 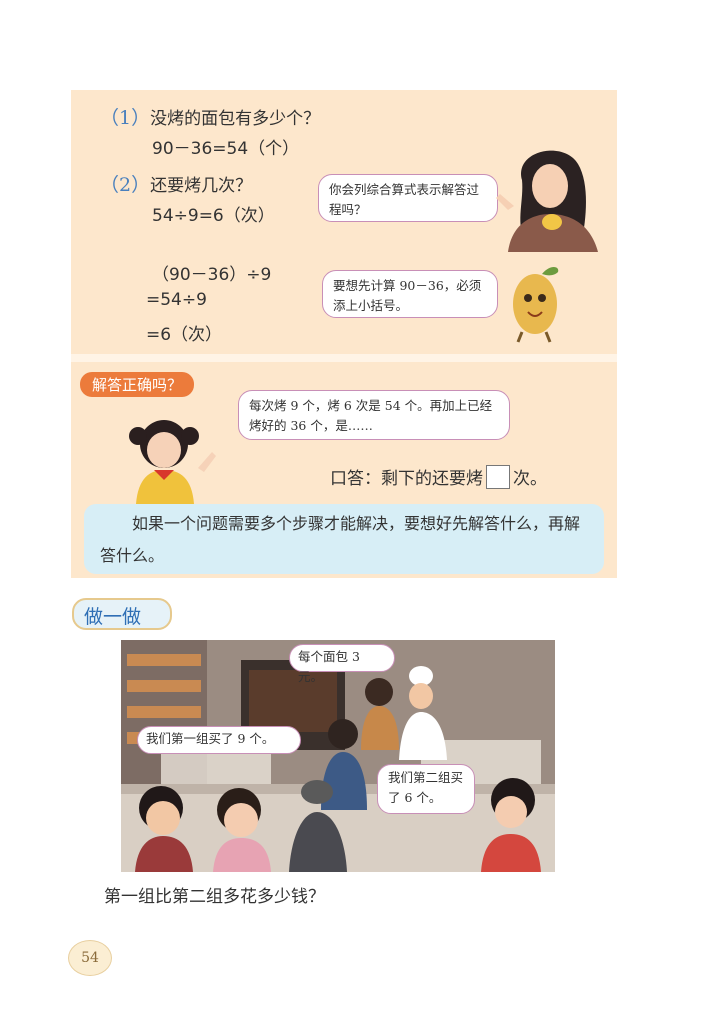 What do you see at coordinates (210, 738) in the screenshot?
I see `group1-speech-text: 我们第一组买了 9 个。` at bounding box center [210, 738].